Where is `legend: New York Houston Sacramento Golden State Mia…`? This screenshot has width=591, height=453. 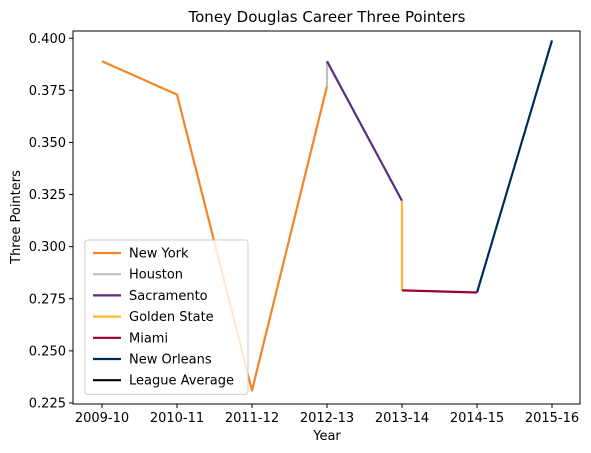
legend: New York Houston Sacramento Golden State Mia… is located at coordinates (166, 317).